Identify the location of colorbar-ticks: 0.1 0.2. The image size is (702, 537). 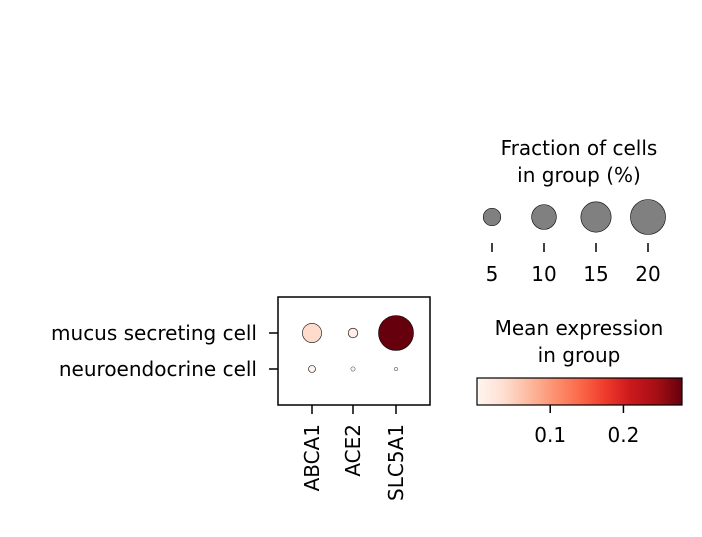
(586, 426).